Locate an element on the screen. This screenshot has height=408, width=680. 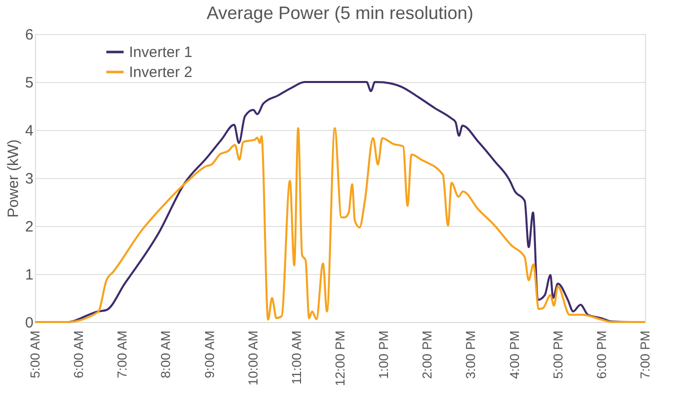
y-axis-title: Power (kW) is located at coordinates (13, 178).